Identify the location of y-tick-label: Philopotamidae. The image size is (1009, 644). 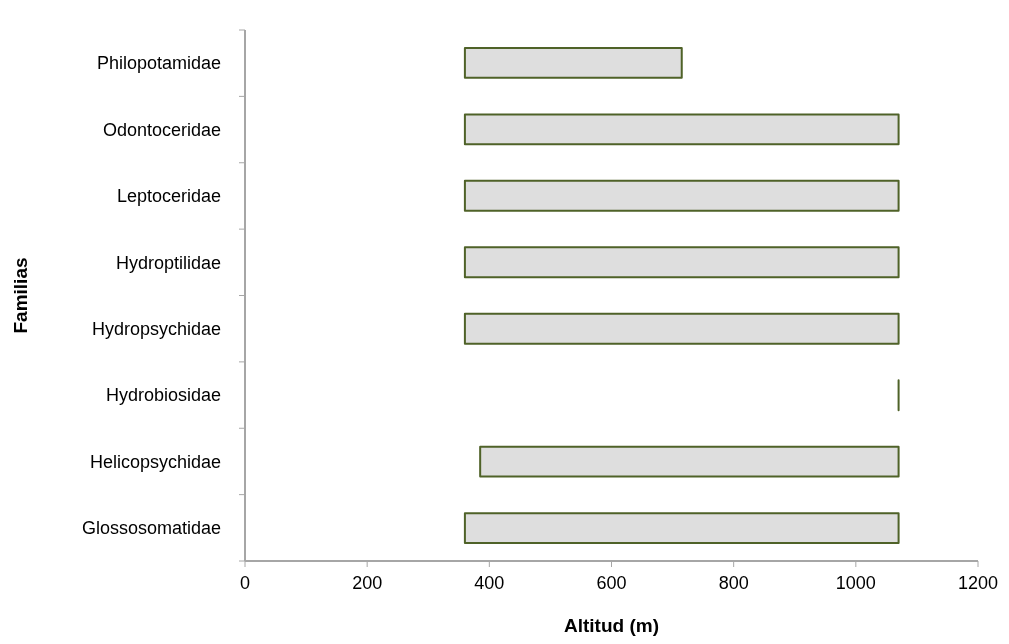
(158, 63).